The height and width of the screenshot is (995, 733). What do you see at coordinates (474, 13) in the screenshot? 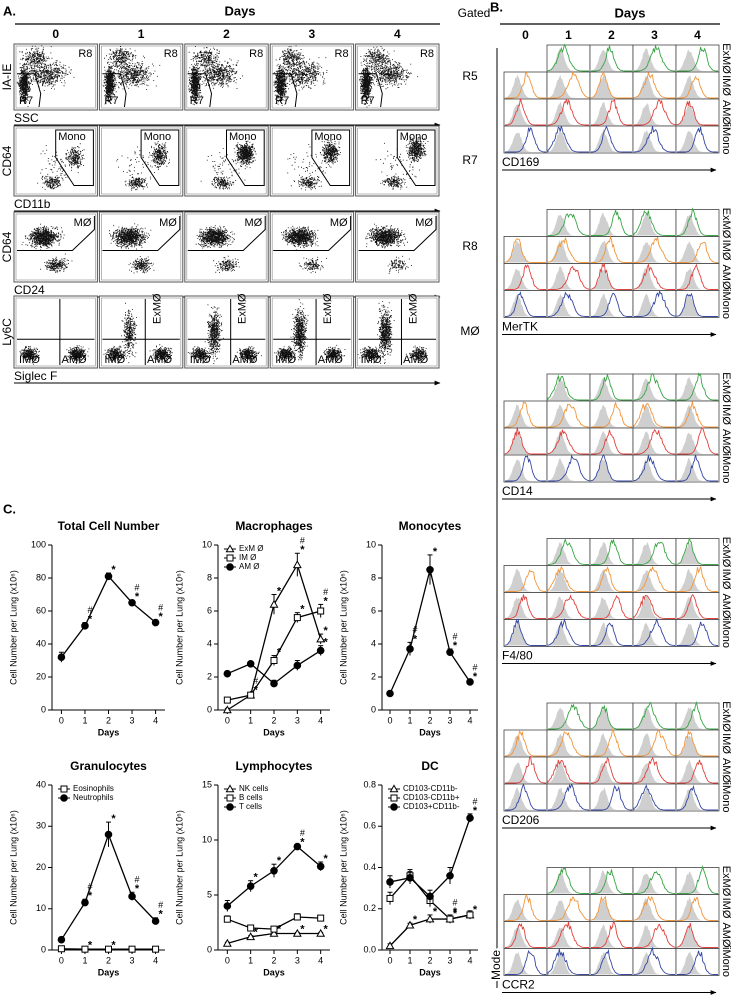
I see `gated-title: Gated` at bounding box center [474, 13].